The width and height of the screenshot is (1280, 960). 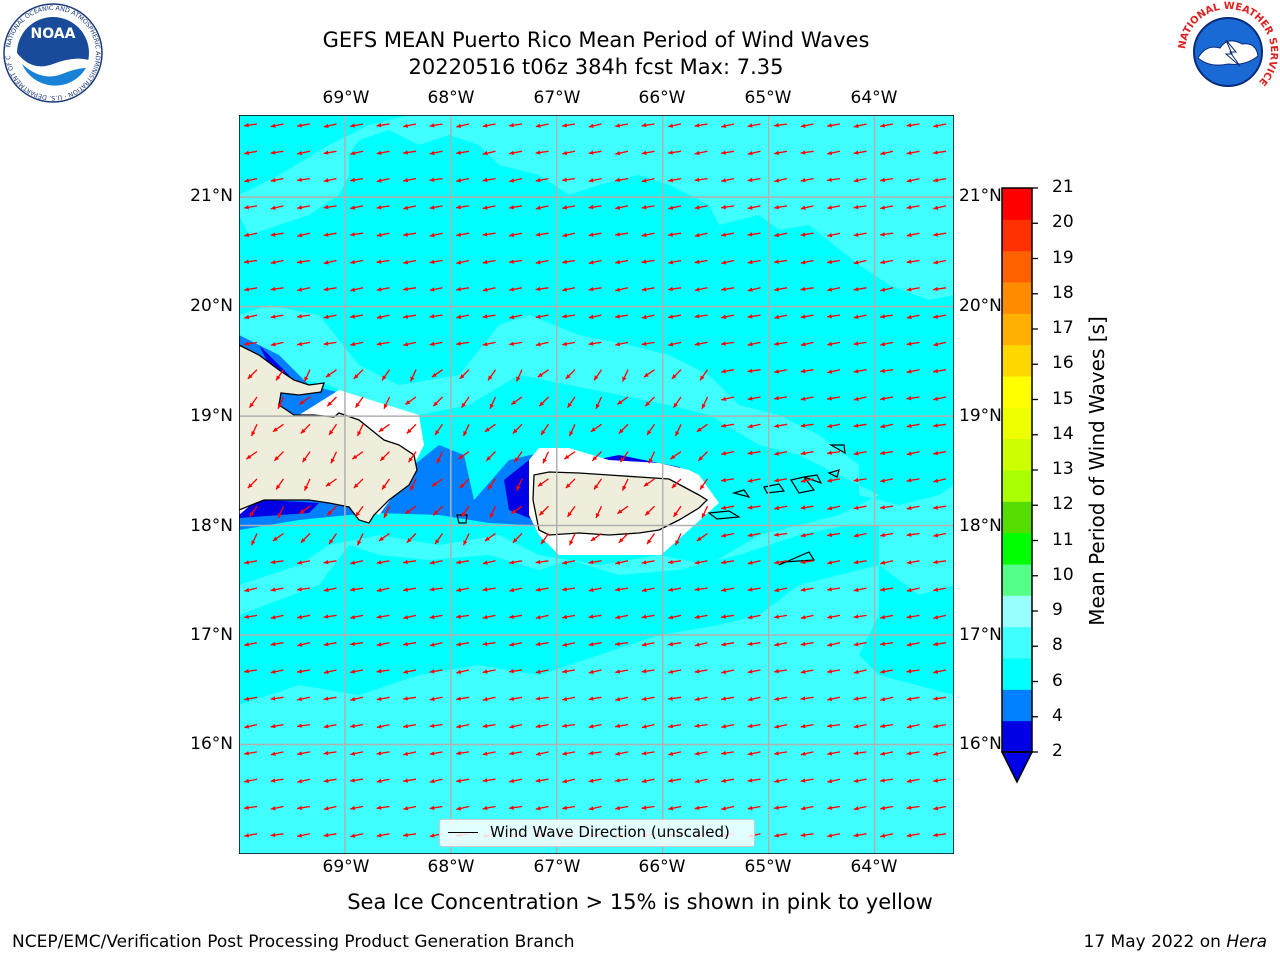 I want to click on colorbar, so click(x=1019, y=485).